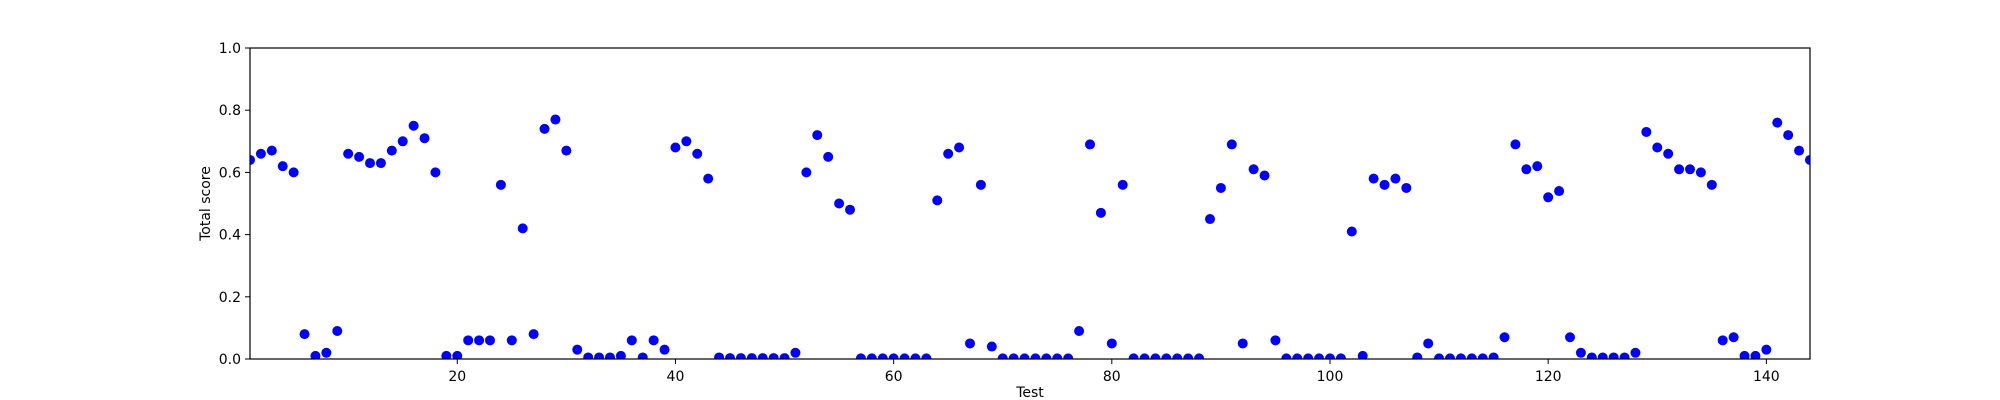  What do you see at coordinates (230, 173) in the screenshot?
I see `y-tick-label: 0.6` at bounding box center [230, 173].